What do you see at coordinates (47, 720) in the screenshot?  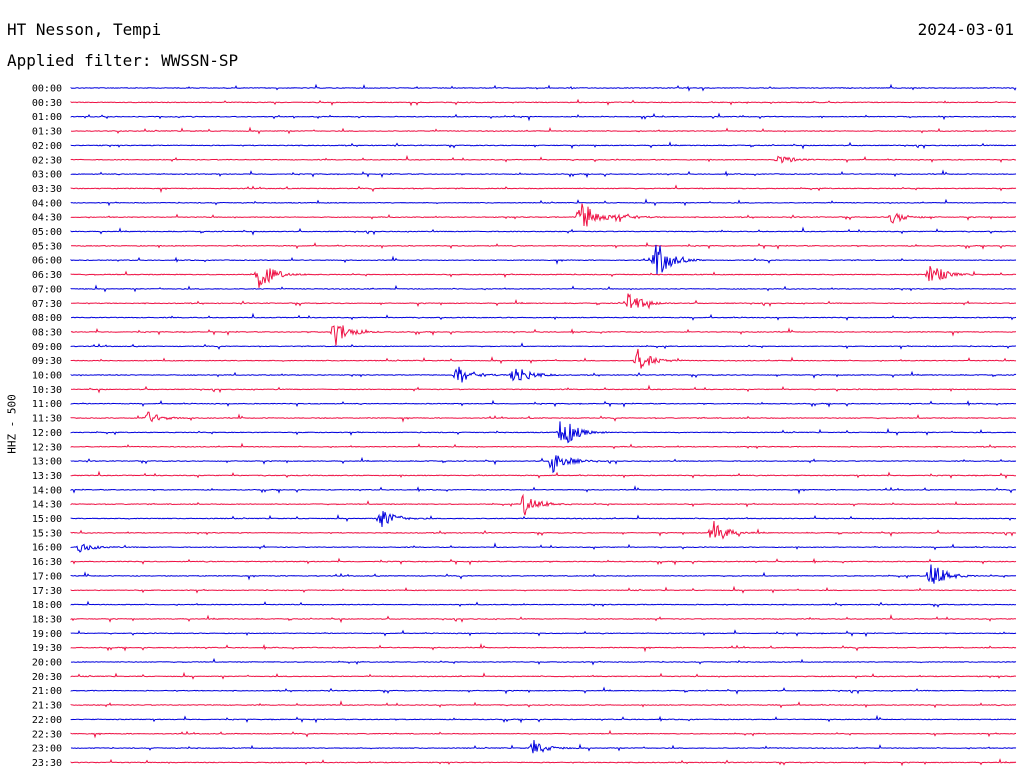 I see `row-time-label: 22:00` at bounding box center [47, 720].